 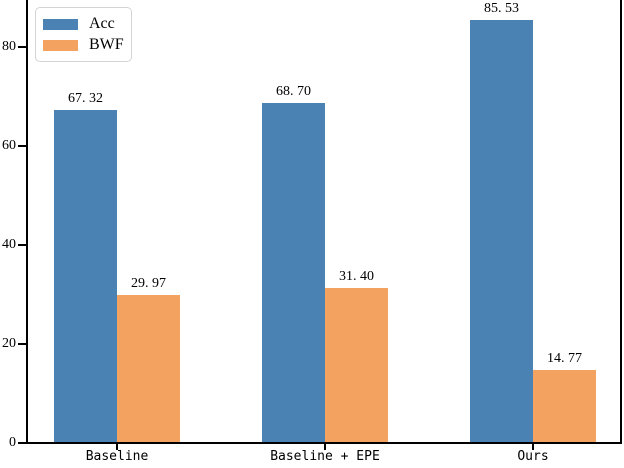 What do you see at coordinates (621, 222) in the screenshot?
I see `right-spine` at bounding box center [621, 222].